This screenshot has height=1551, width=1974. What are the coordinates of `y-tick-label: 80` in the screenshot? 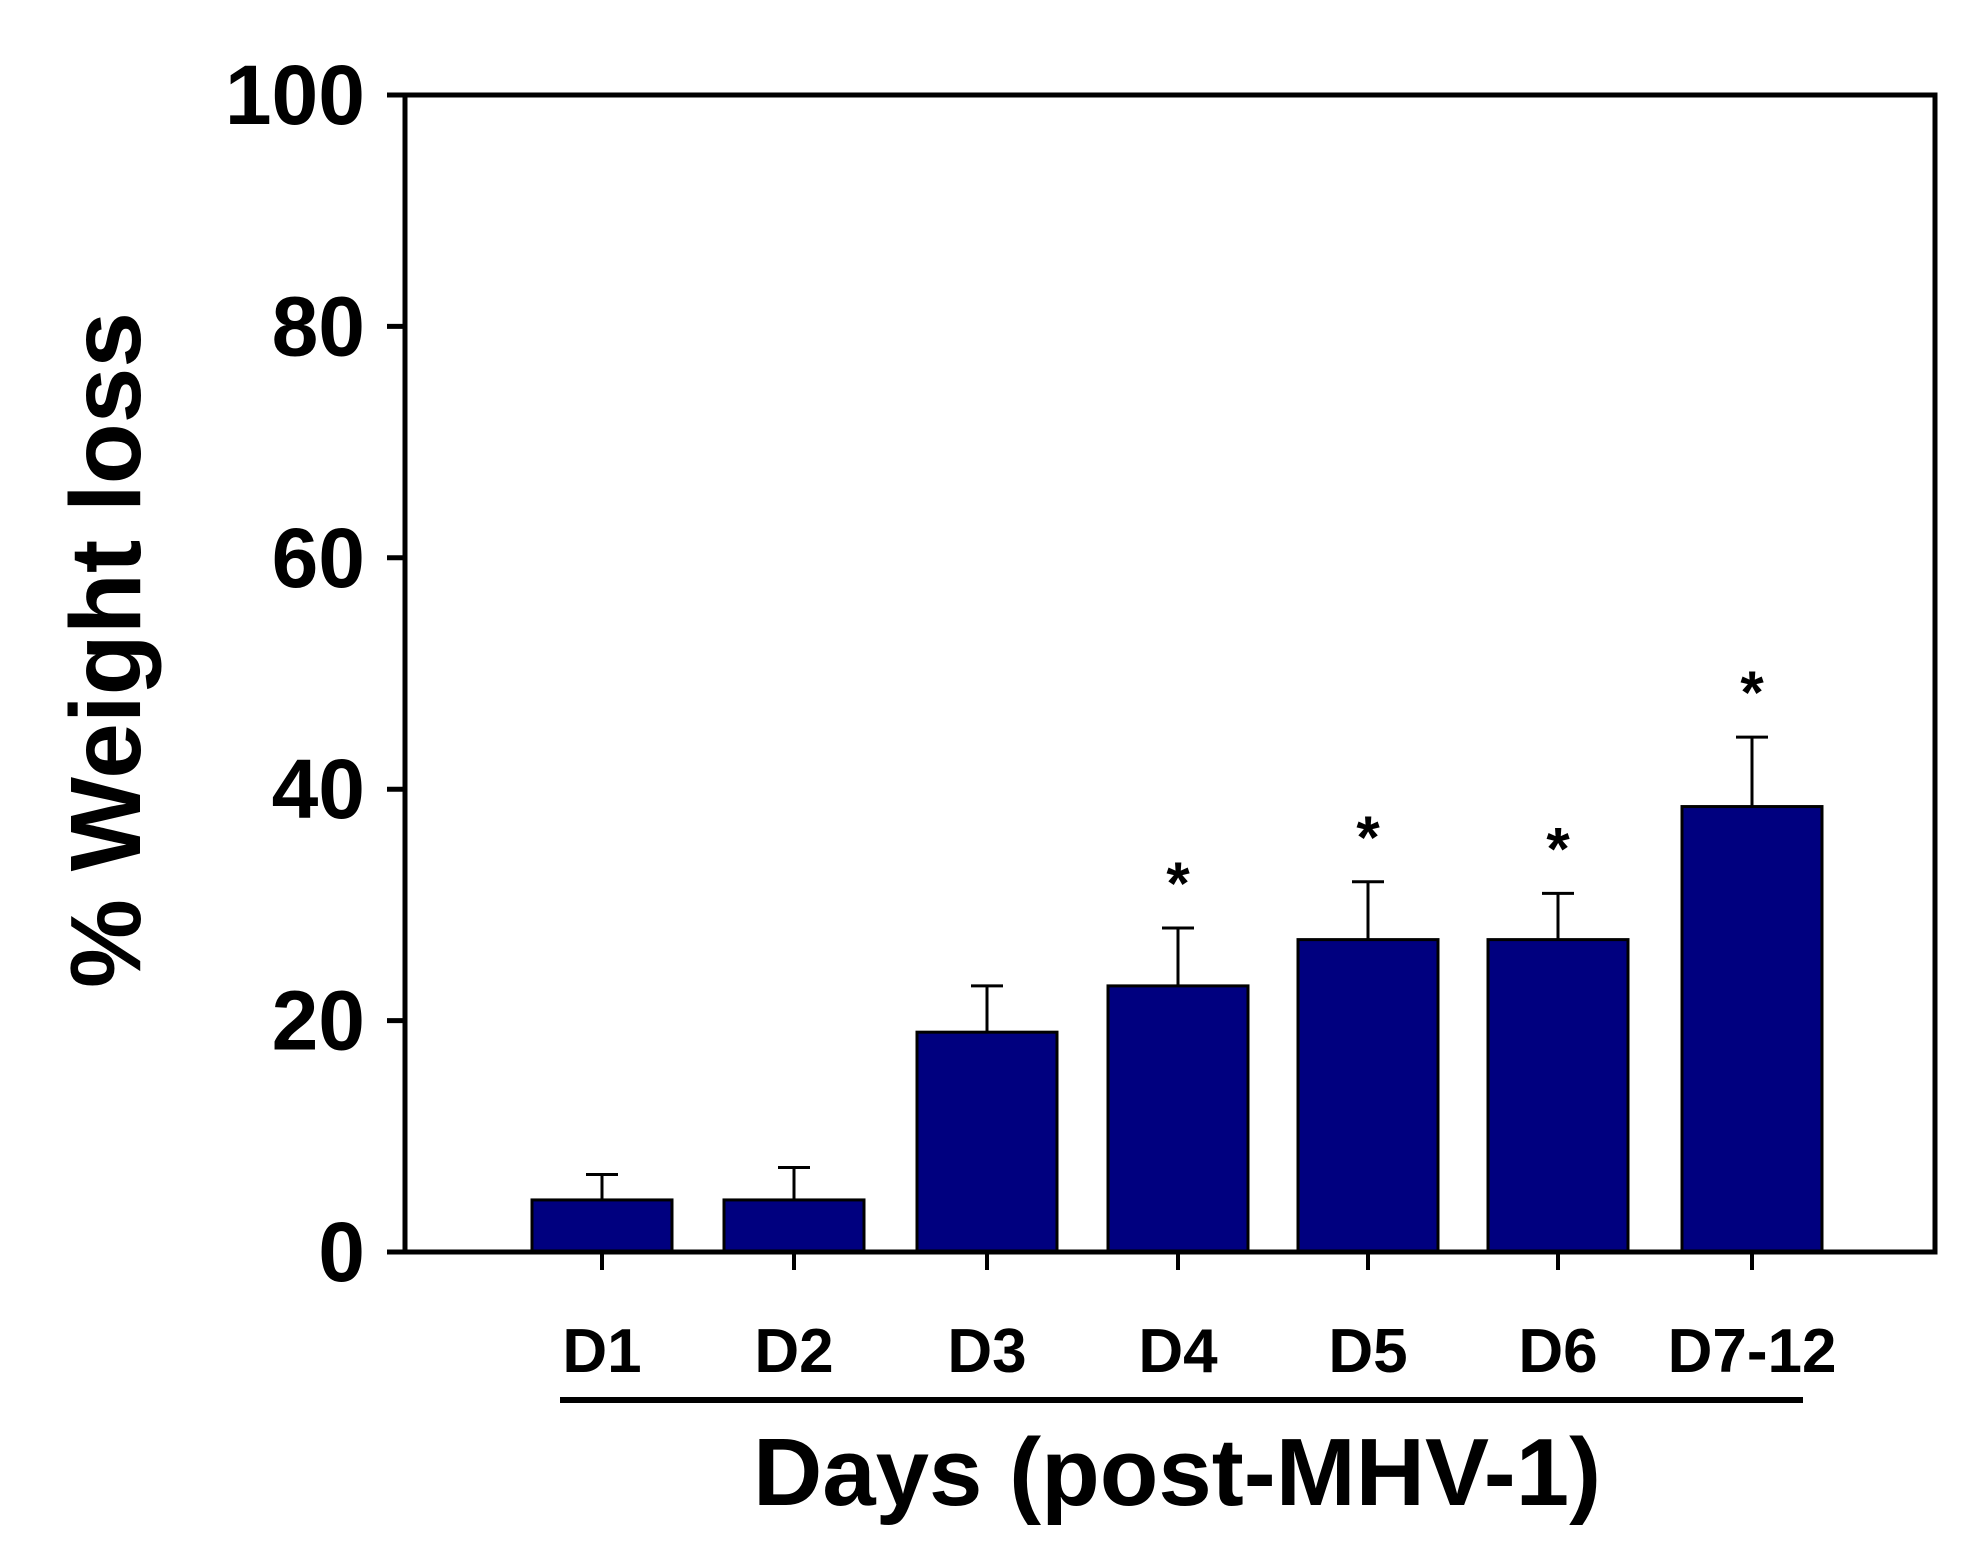 It's located at (318, 326).